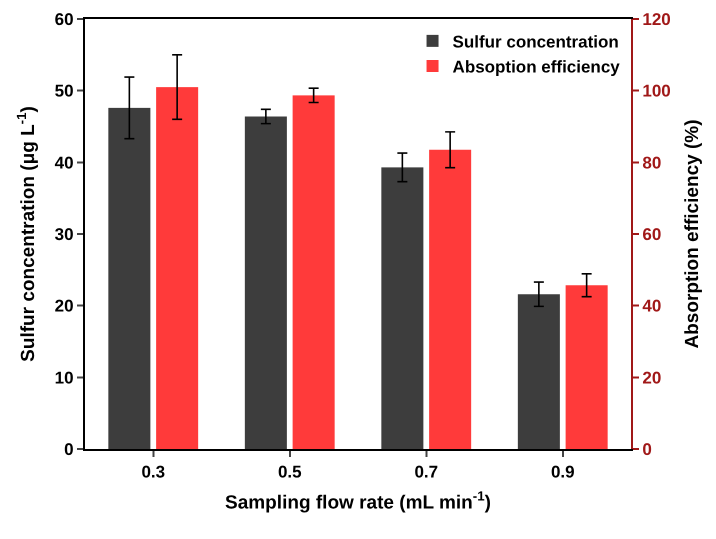 This screenshot has height=539, width=716. I want to click on y-tick-label: 50, so click(64, 91).